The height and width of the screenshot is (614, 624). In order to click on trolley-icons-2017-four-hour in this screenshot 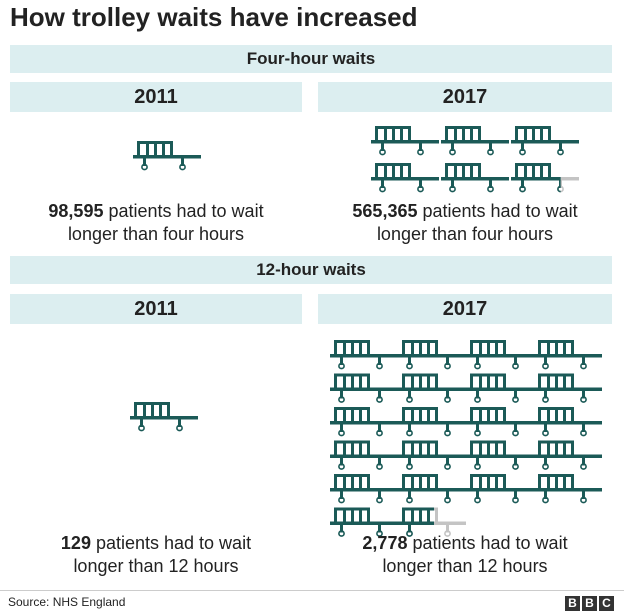, I will do `click(475, 159)`.